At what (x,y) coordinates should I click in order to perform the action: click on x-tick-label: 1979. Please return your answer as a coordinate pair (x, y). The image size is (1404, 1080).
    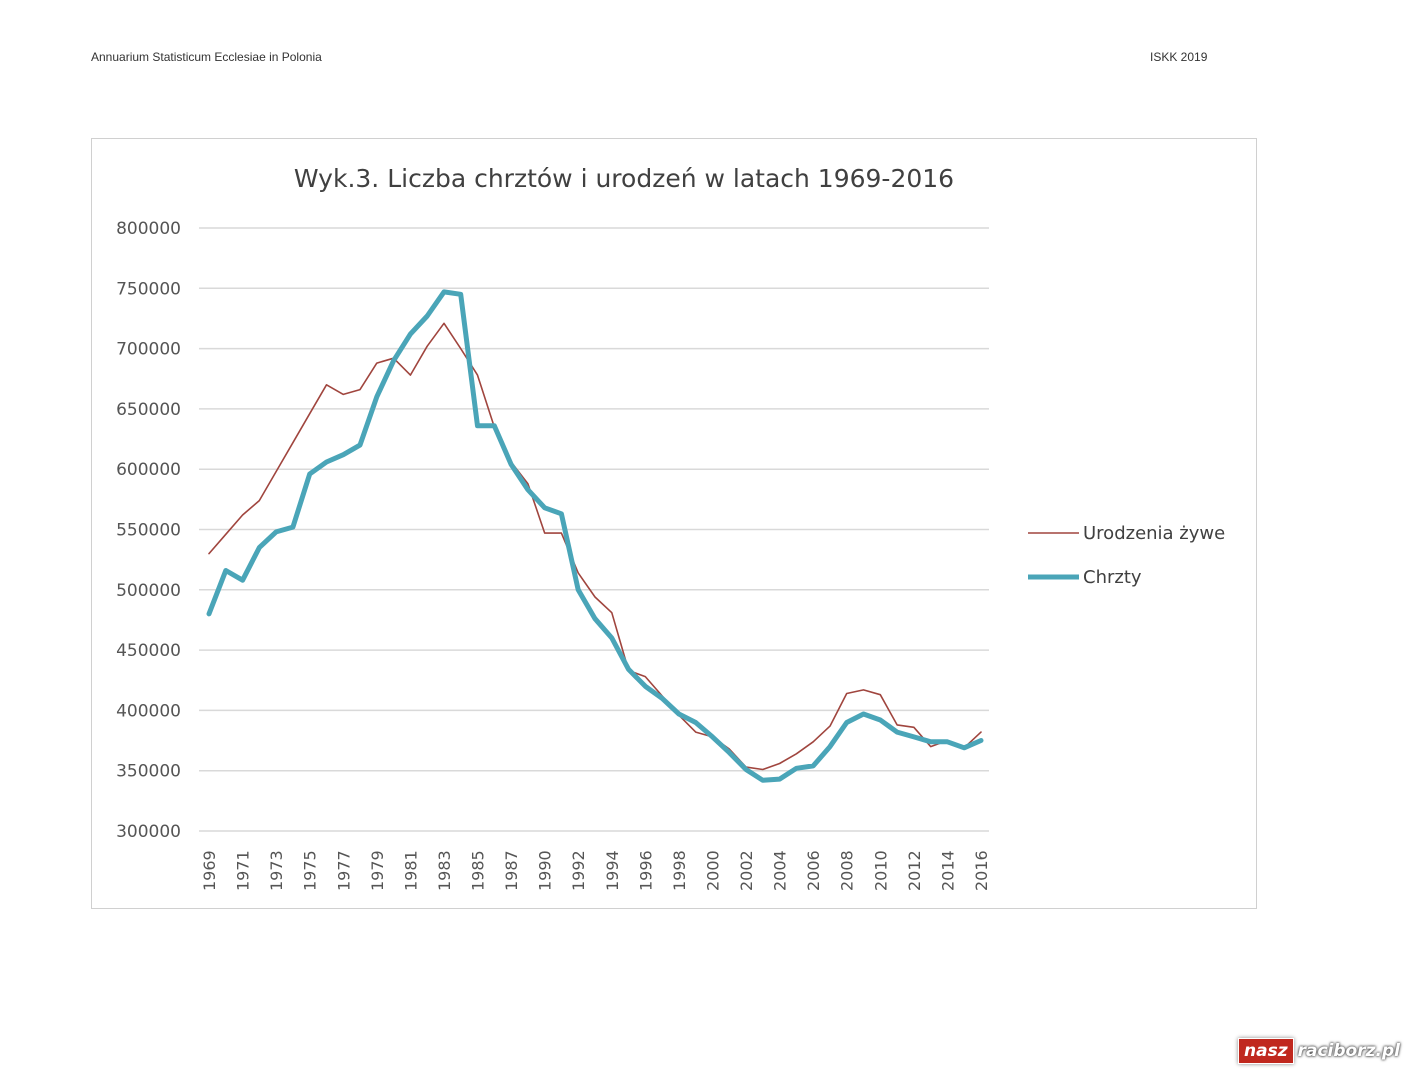
    Looking at the image, I should click on (377, 870).